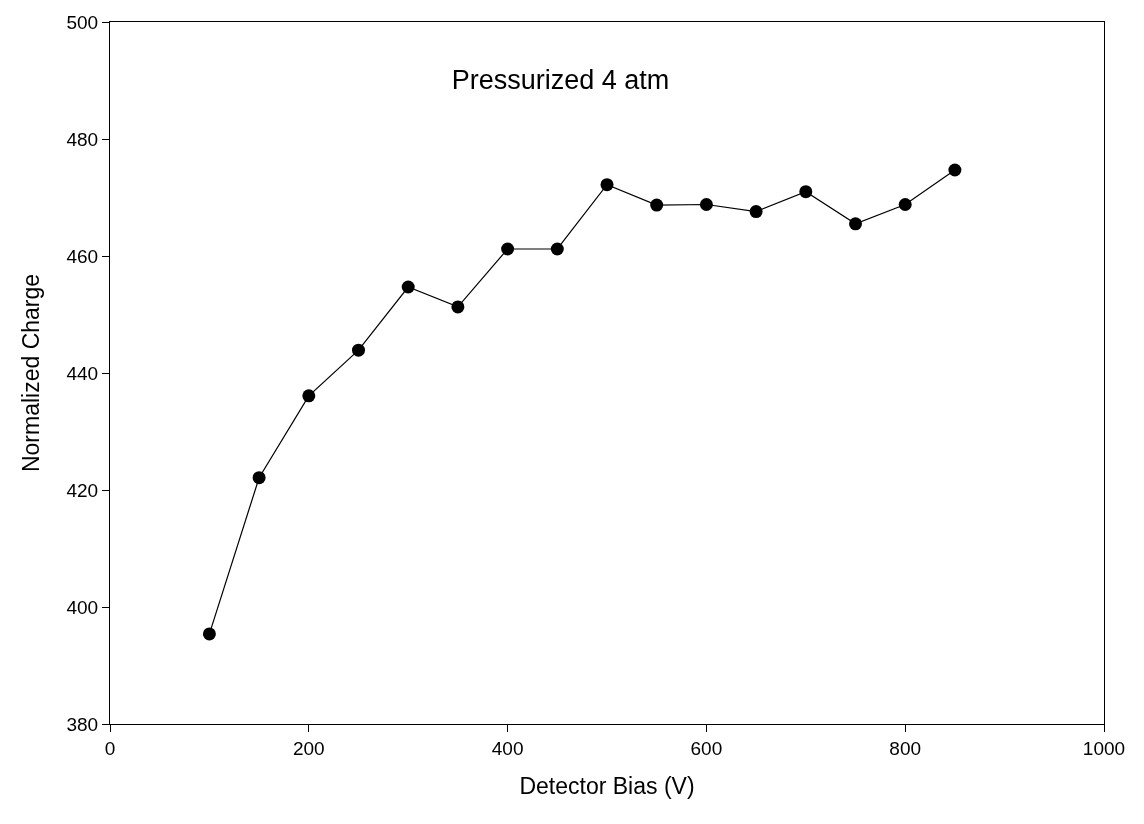  Describe the element at coordinates (82, 256) in the screenshot. I see `y-tick-label: 460` at that location.